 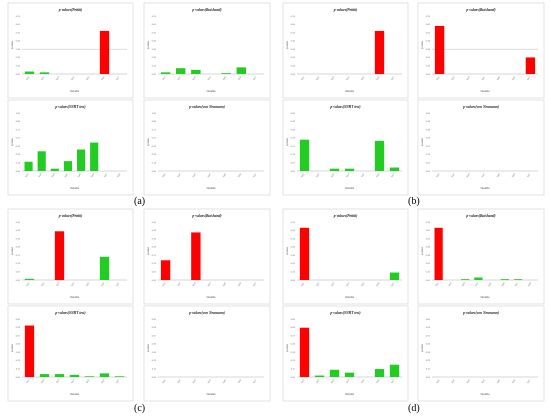 What do you see at coordinates (70, 10) in the screenshot?
I see `chart-title: p-values(Pettitt)` at bounding box center [70, 10].